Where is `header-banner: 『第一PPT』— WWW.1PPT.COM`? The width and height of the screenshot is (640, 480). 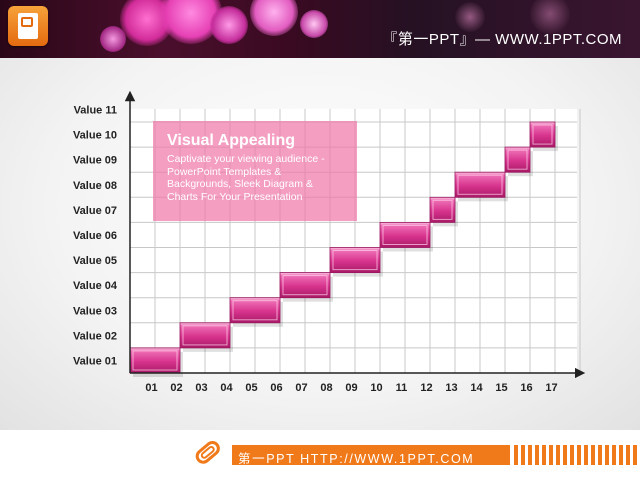
header-banner: 『第一PPT』— WWW.1PPT.COM is located at coordinates (320, 29).